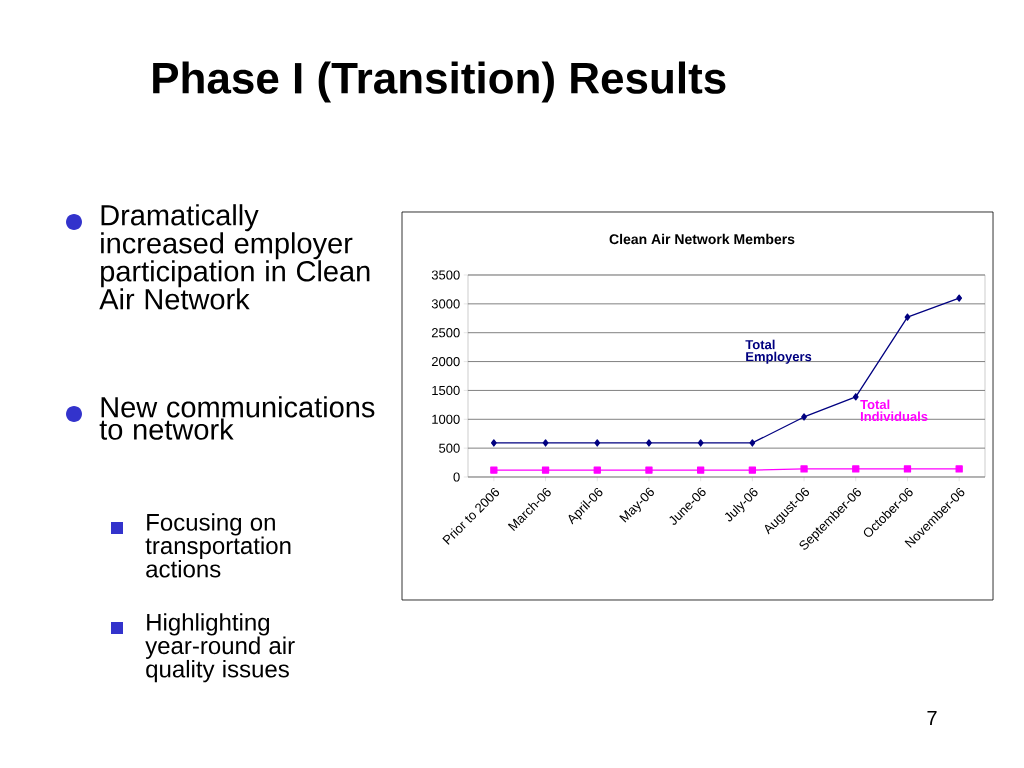 The image size is (1024, 768). I want to click on chart-title: Clean Air Network Members, so click(702, 239).